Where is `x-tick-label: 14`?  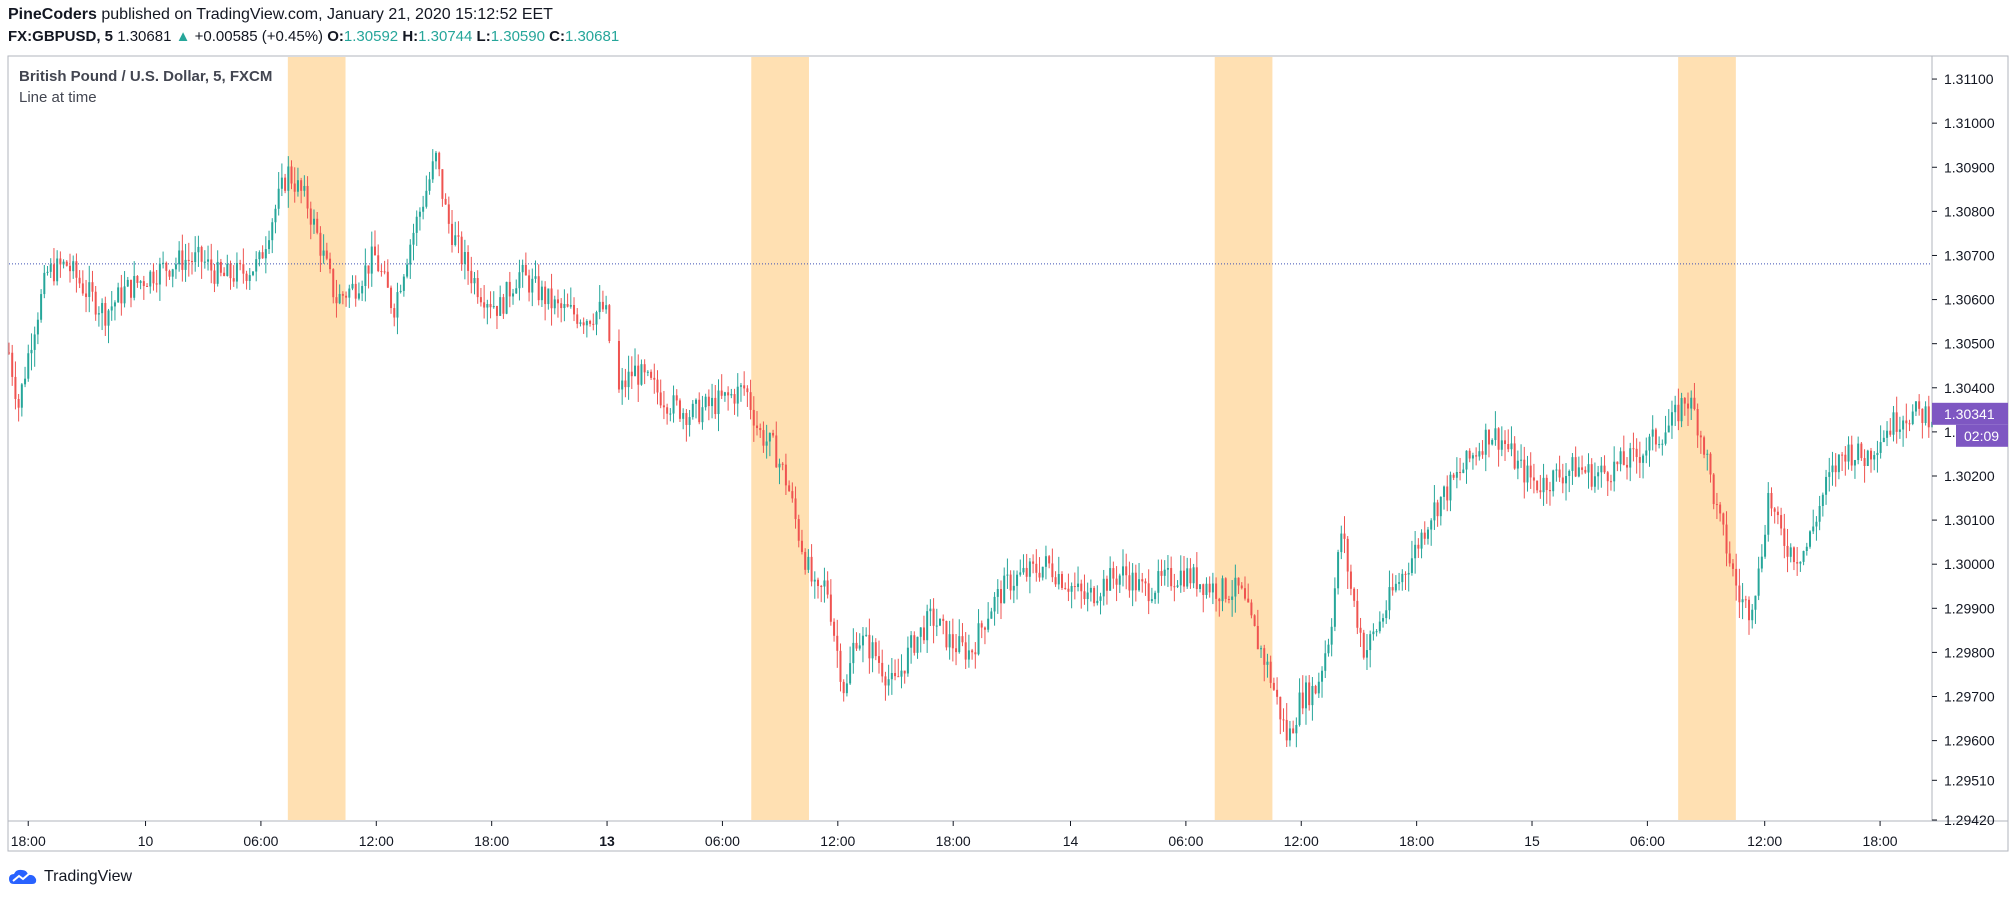
x-tick-label: 14 is located at coordinates (1071, 841).